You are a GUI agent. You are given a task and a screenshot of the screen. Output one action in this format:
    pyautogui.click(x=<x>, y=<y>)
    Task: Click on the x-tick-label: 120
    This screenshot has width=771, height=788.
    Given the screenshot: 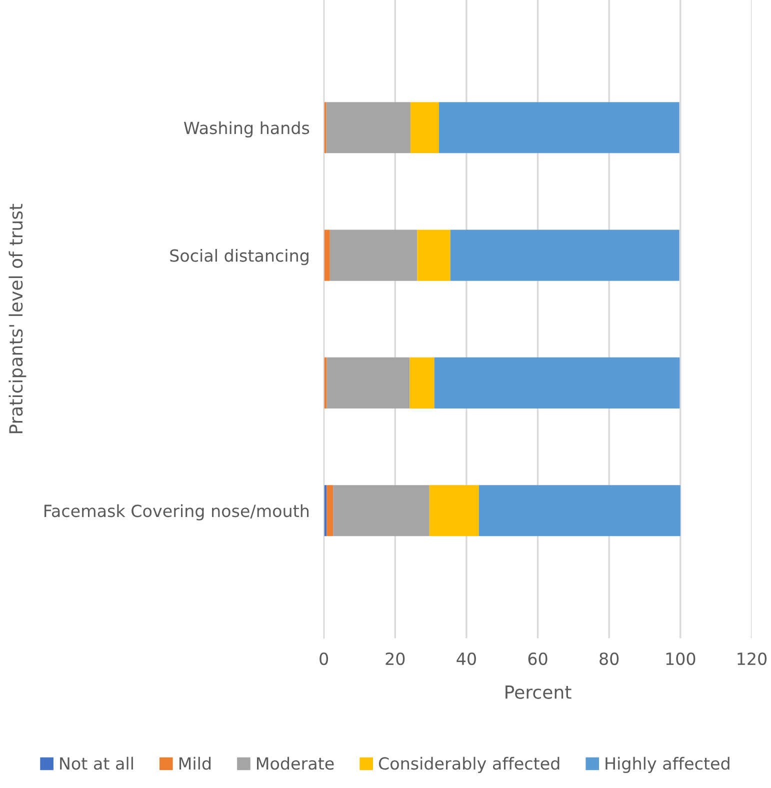 What is the action you would take?
    pyautogui.click(x=752, y=659)
    